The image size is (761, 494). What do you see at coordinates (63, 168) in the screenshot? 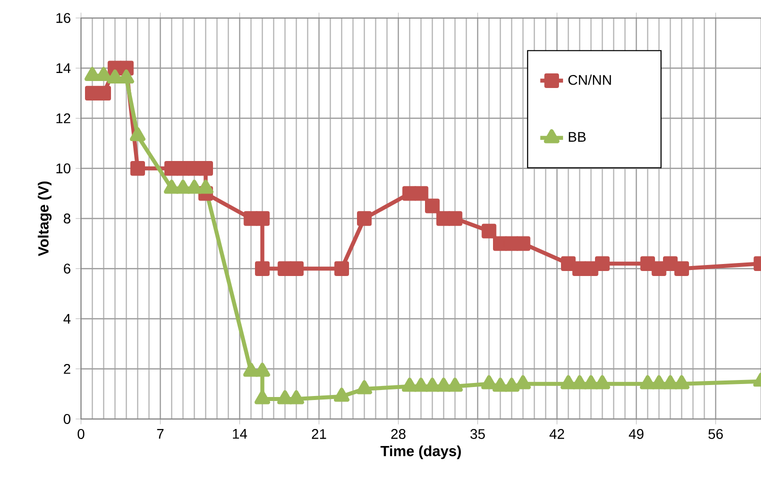
I see `y-tick-label: 10` at bounding box center [63, 168].